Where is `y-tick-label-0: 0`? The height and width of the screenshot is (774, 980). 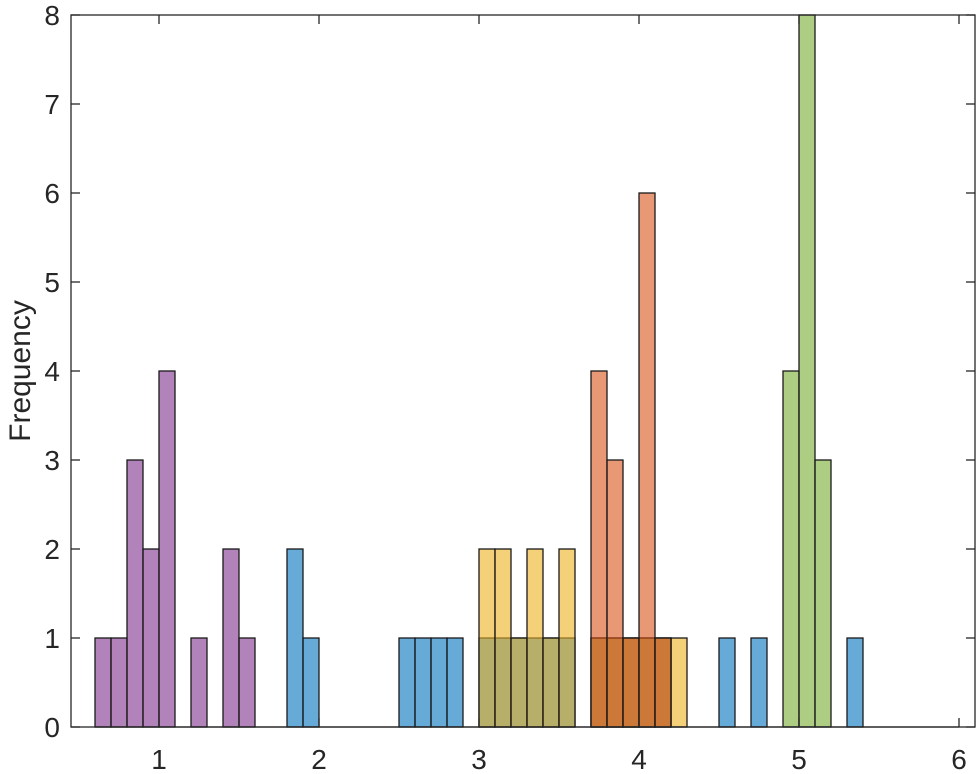 y-tick-label-0: 0 is located at coordinates (52, 727).